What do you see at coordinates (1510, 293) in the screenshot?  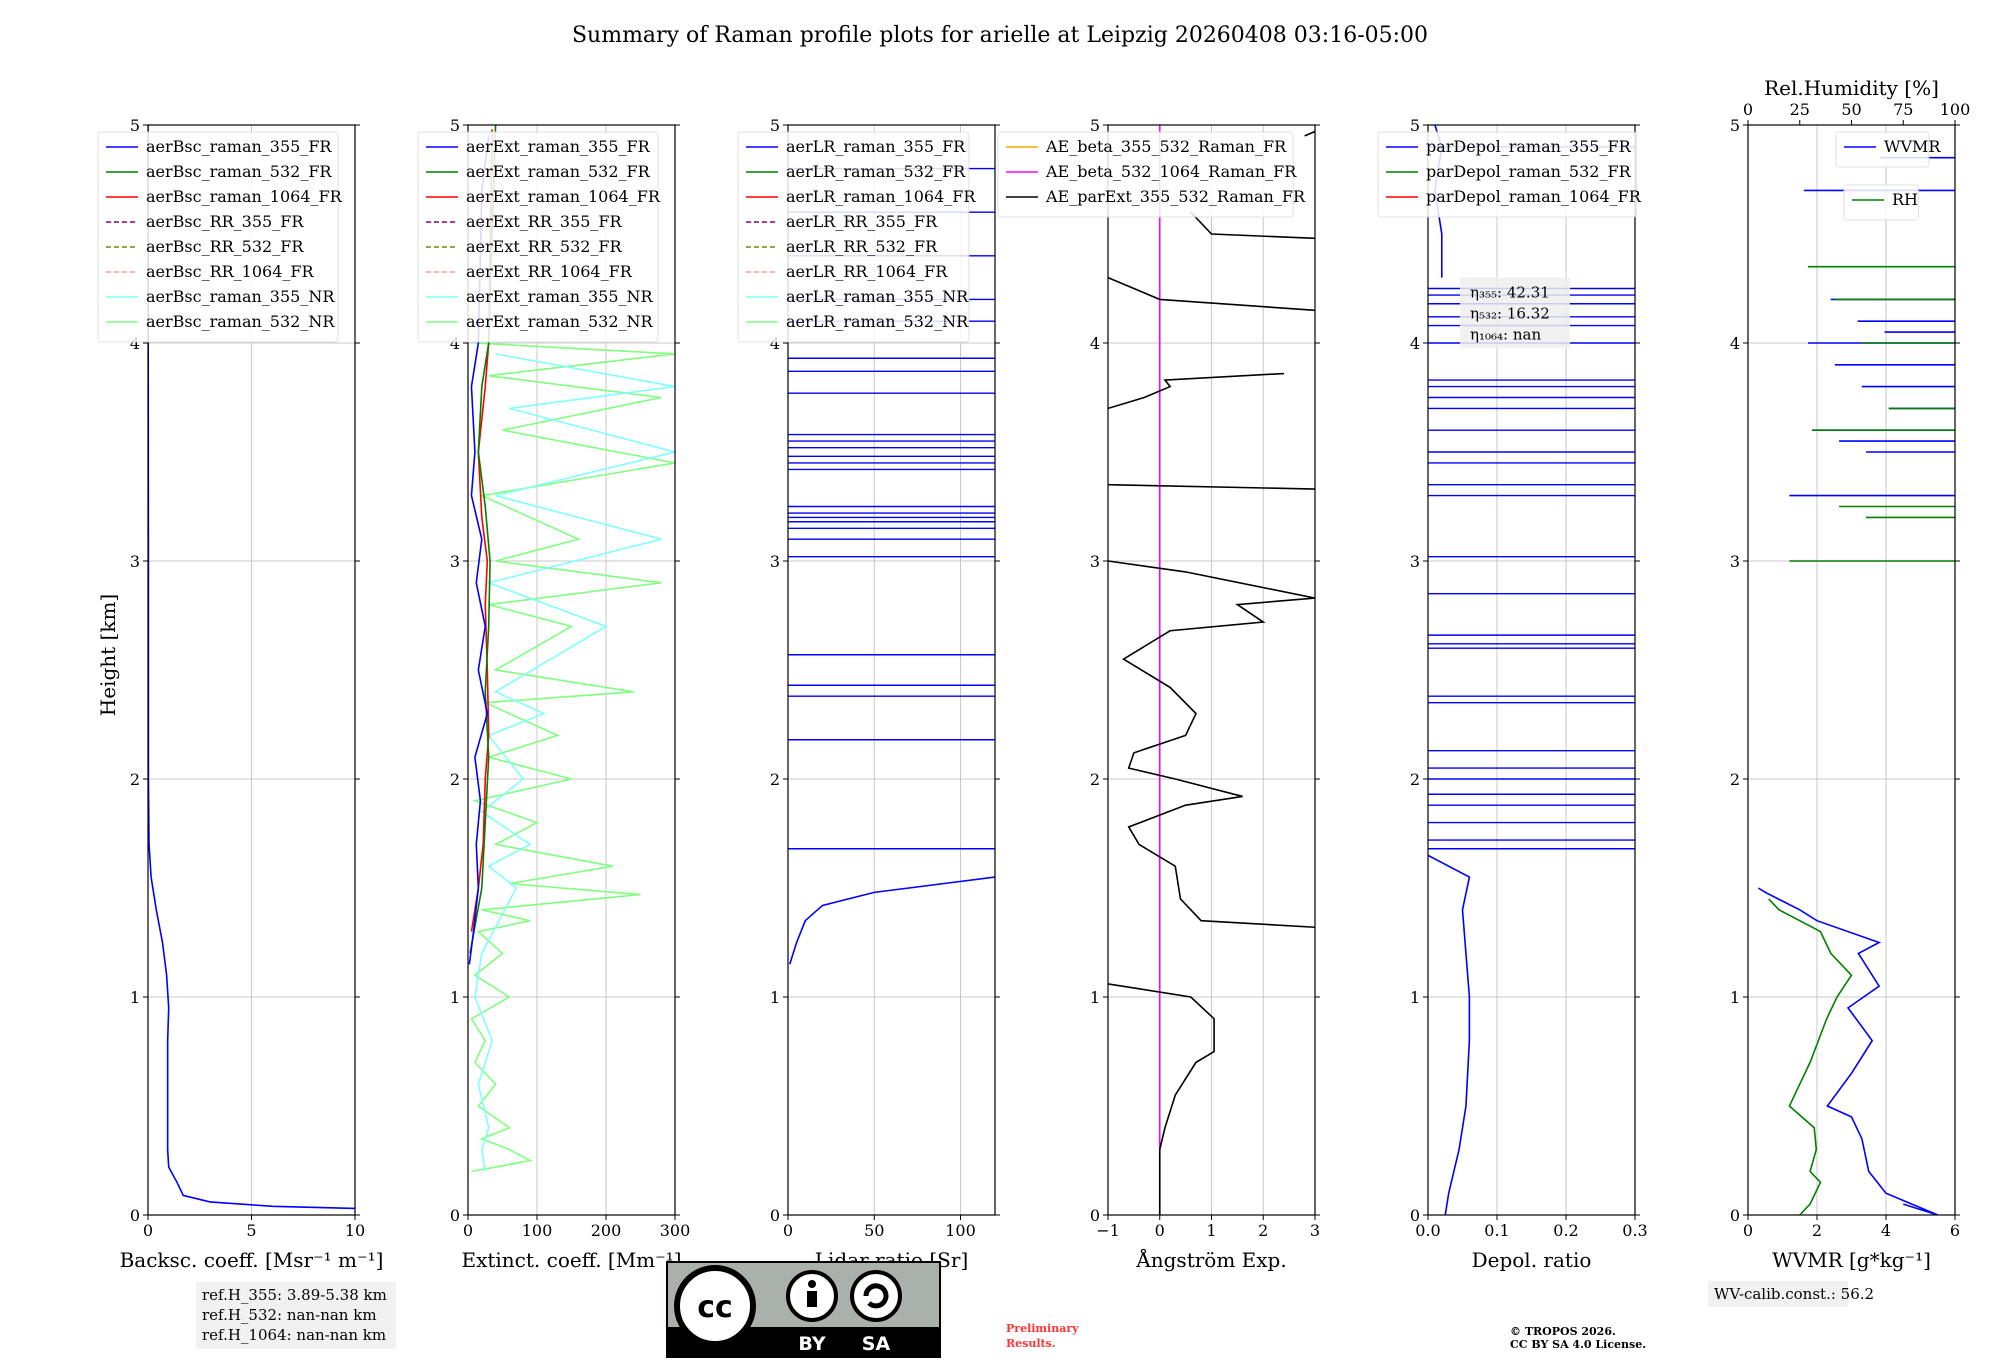 I see `eta-value: η₃₅₅: 42.31` at bounding box center [1510, 293].